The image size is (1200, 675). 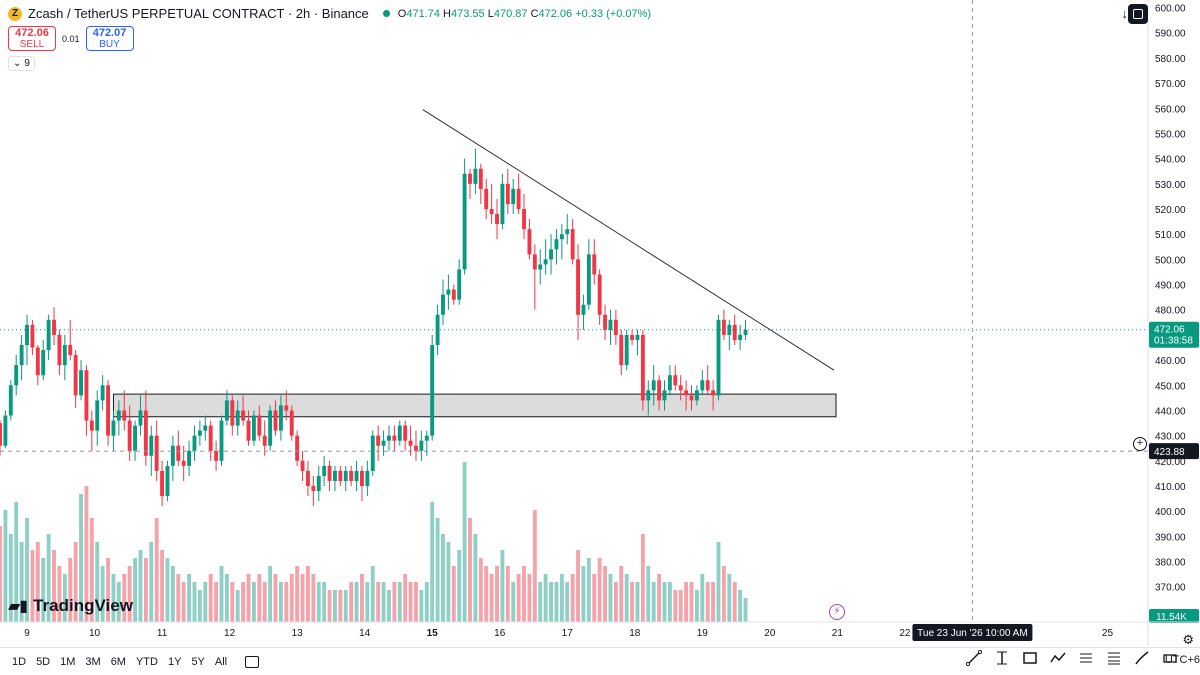 What do you see at coordinates (1030, 658) in the screenshot?
I see `rectangle-tool-icon` at bounding box center [1030, 658].